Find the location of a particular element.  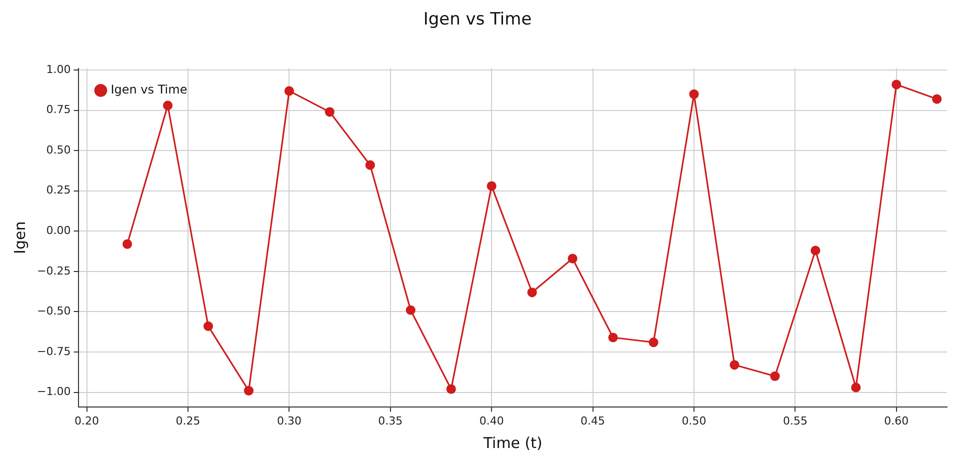

y-tick-label: −0.25 is located at coordinates (53, 271).